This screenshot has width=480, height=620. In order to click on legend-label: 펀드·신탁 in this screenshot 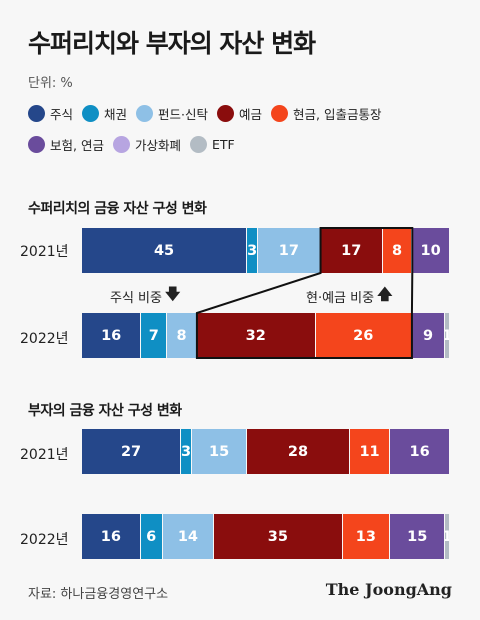, I will do `click(183, 114)`.